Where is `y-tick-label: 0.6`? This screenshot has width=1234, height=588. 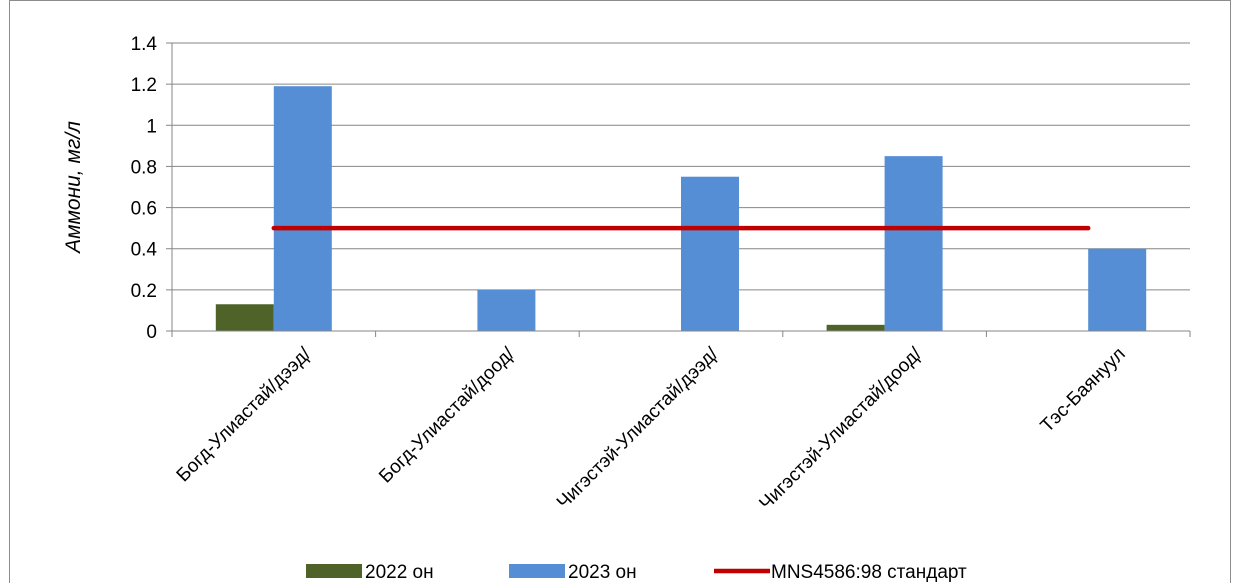
y-tick-label: 0.6 is located at coordinates (144, 209).